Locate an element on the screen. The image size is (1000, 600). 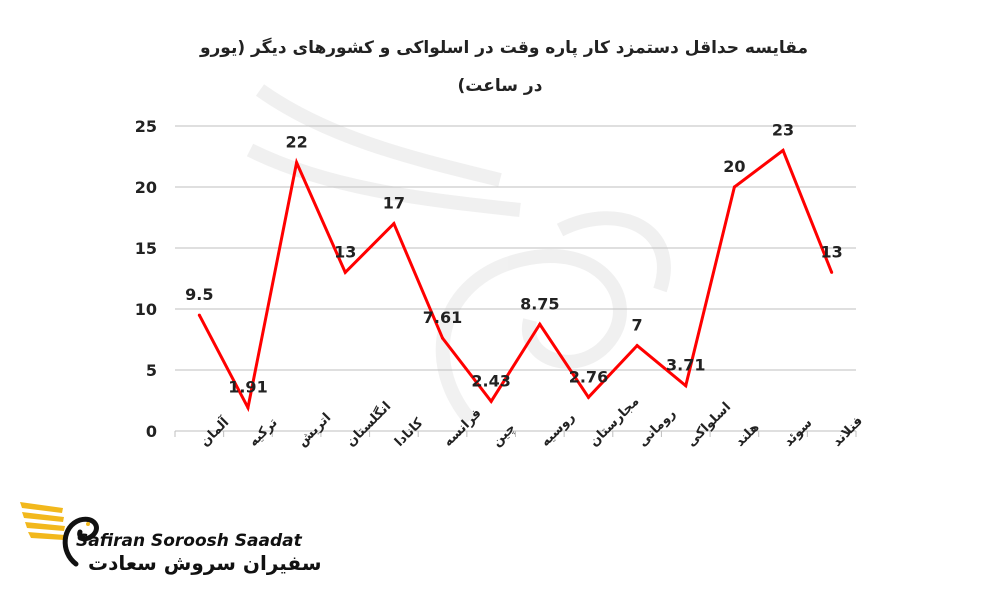
data-label: 7 is located at coordinates (637, 325).